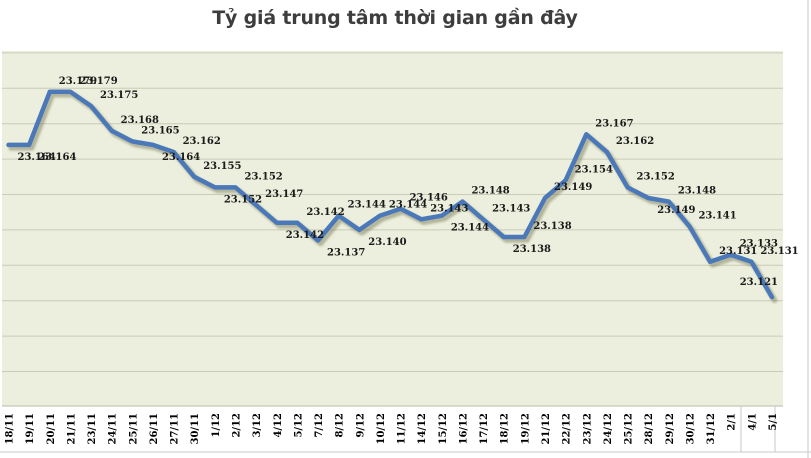  I want to click on x-axis-tick-label: 19/12, so click(525, 429).